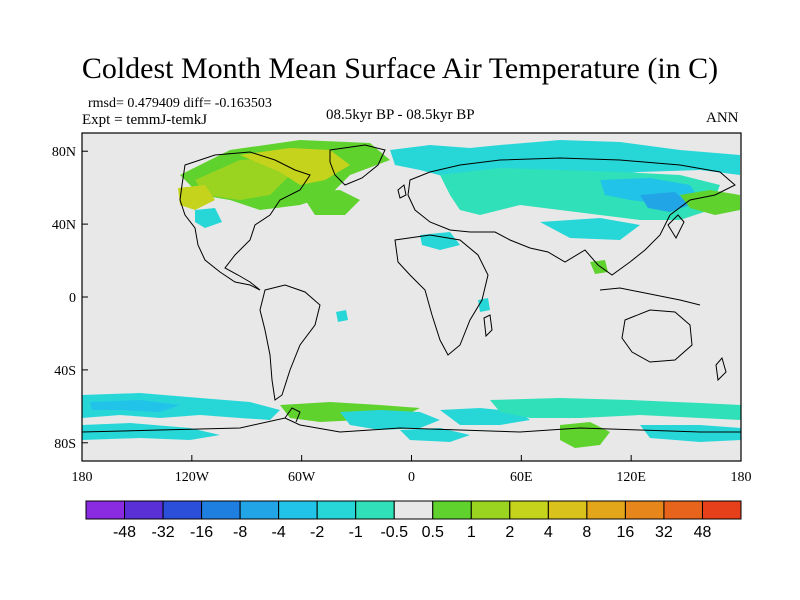 The width and height of the screenshot is (800, 600). What do you see at coordinates (292, 415) in the screenshot?
I see `antarctic-peninsula-coast` at bounding box center [292, 415].